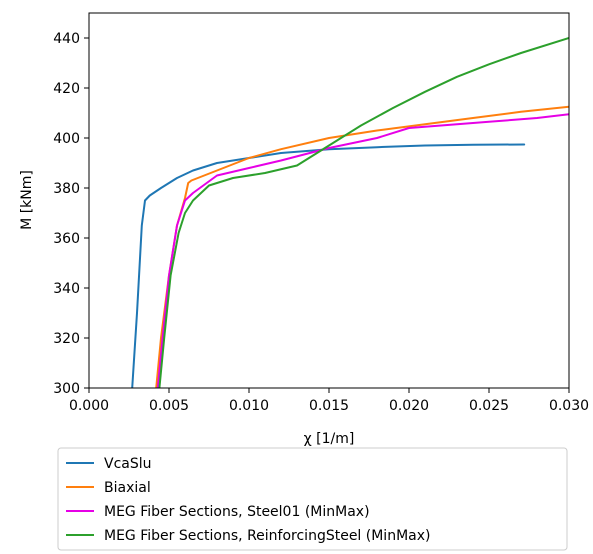 The height and width of the screenshot is (554, 593). What do you see at coordinates (27, 200) in the screenshot?
I see `y-axis-label: M [kNm]` at bounding box center [27, 200].